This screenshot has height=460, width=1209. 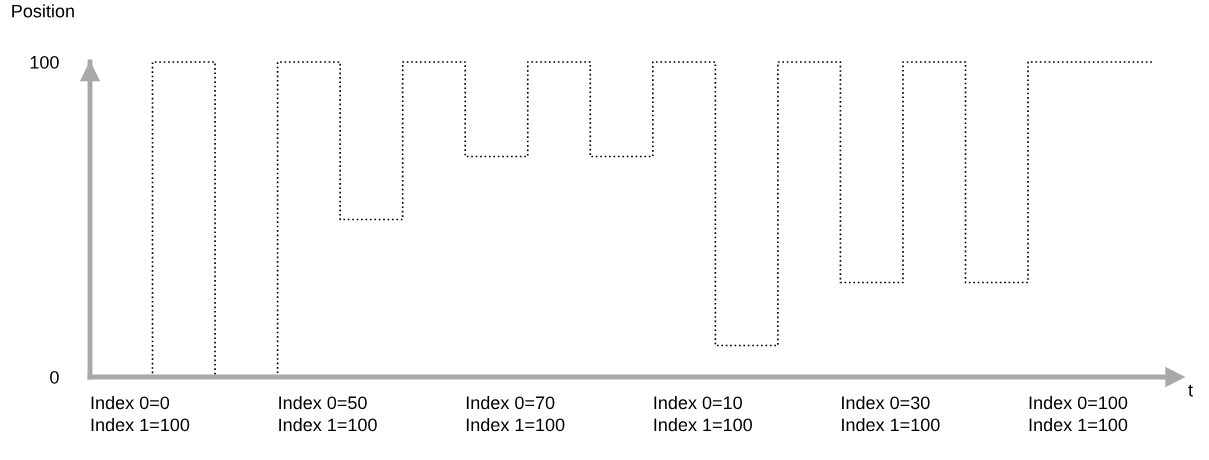 What do you see at coordinates (43, 11) in the screenshot?
I see `y-axis-title: Position` at bounding box center [43, 11].